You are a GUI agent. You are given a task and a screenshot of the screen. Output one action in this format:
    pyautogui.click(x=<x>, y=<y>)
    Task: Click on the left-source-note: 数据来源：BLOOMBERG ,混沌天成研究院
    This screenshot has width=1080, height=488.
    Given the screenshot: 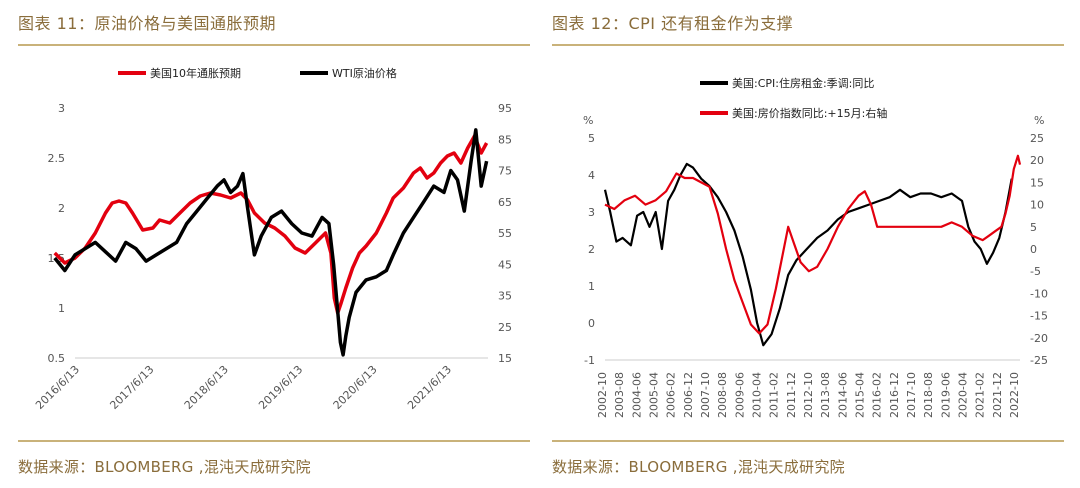 What is the action you would take?
    pyautogui.click(x=164, y=467)
    